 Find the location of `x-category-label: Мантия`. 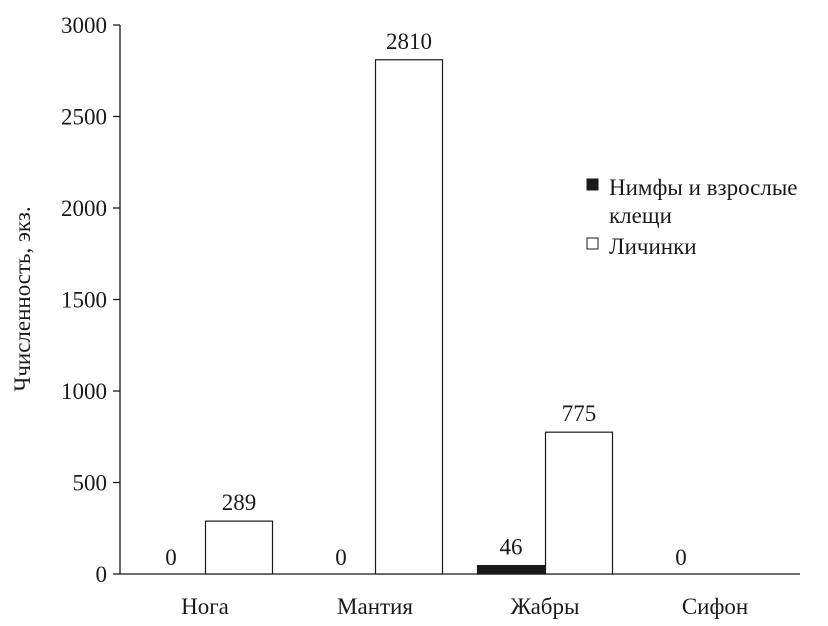

x-category-label: Мантия is located at coordinates (375, 606).